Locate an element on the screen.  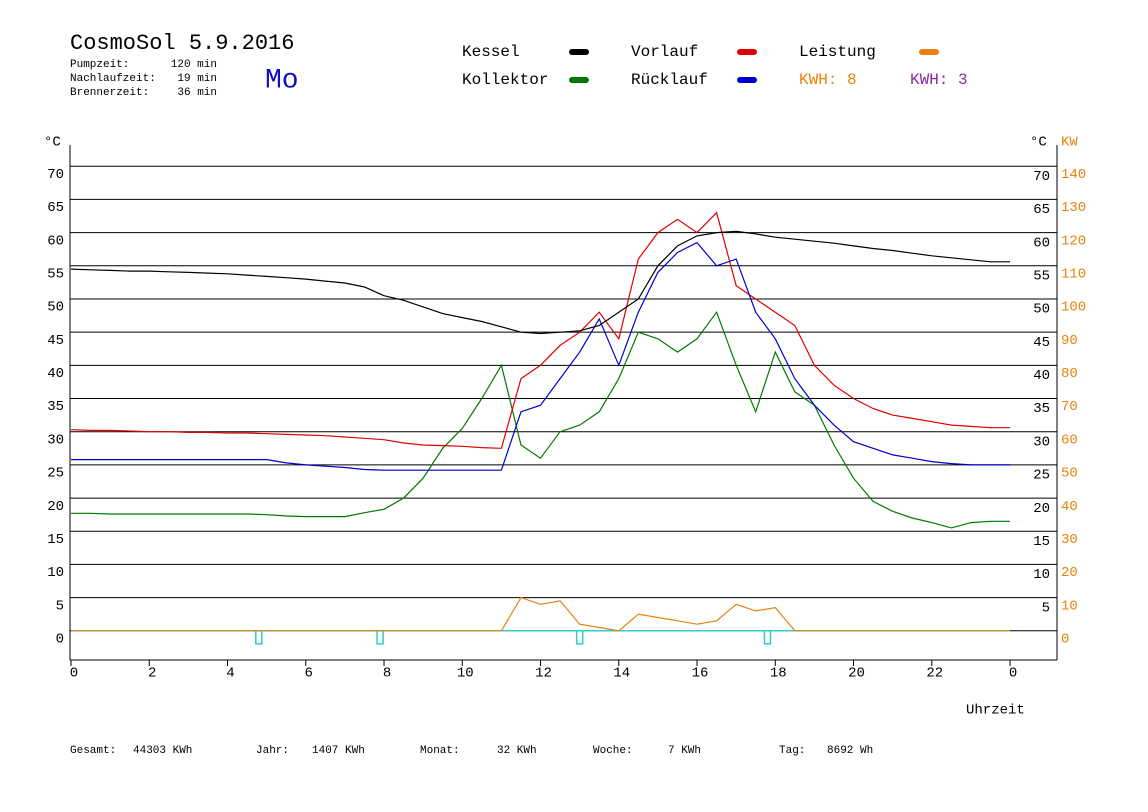
x-tick-label: 18 is located at coordinates (778, 674).